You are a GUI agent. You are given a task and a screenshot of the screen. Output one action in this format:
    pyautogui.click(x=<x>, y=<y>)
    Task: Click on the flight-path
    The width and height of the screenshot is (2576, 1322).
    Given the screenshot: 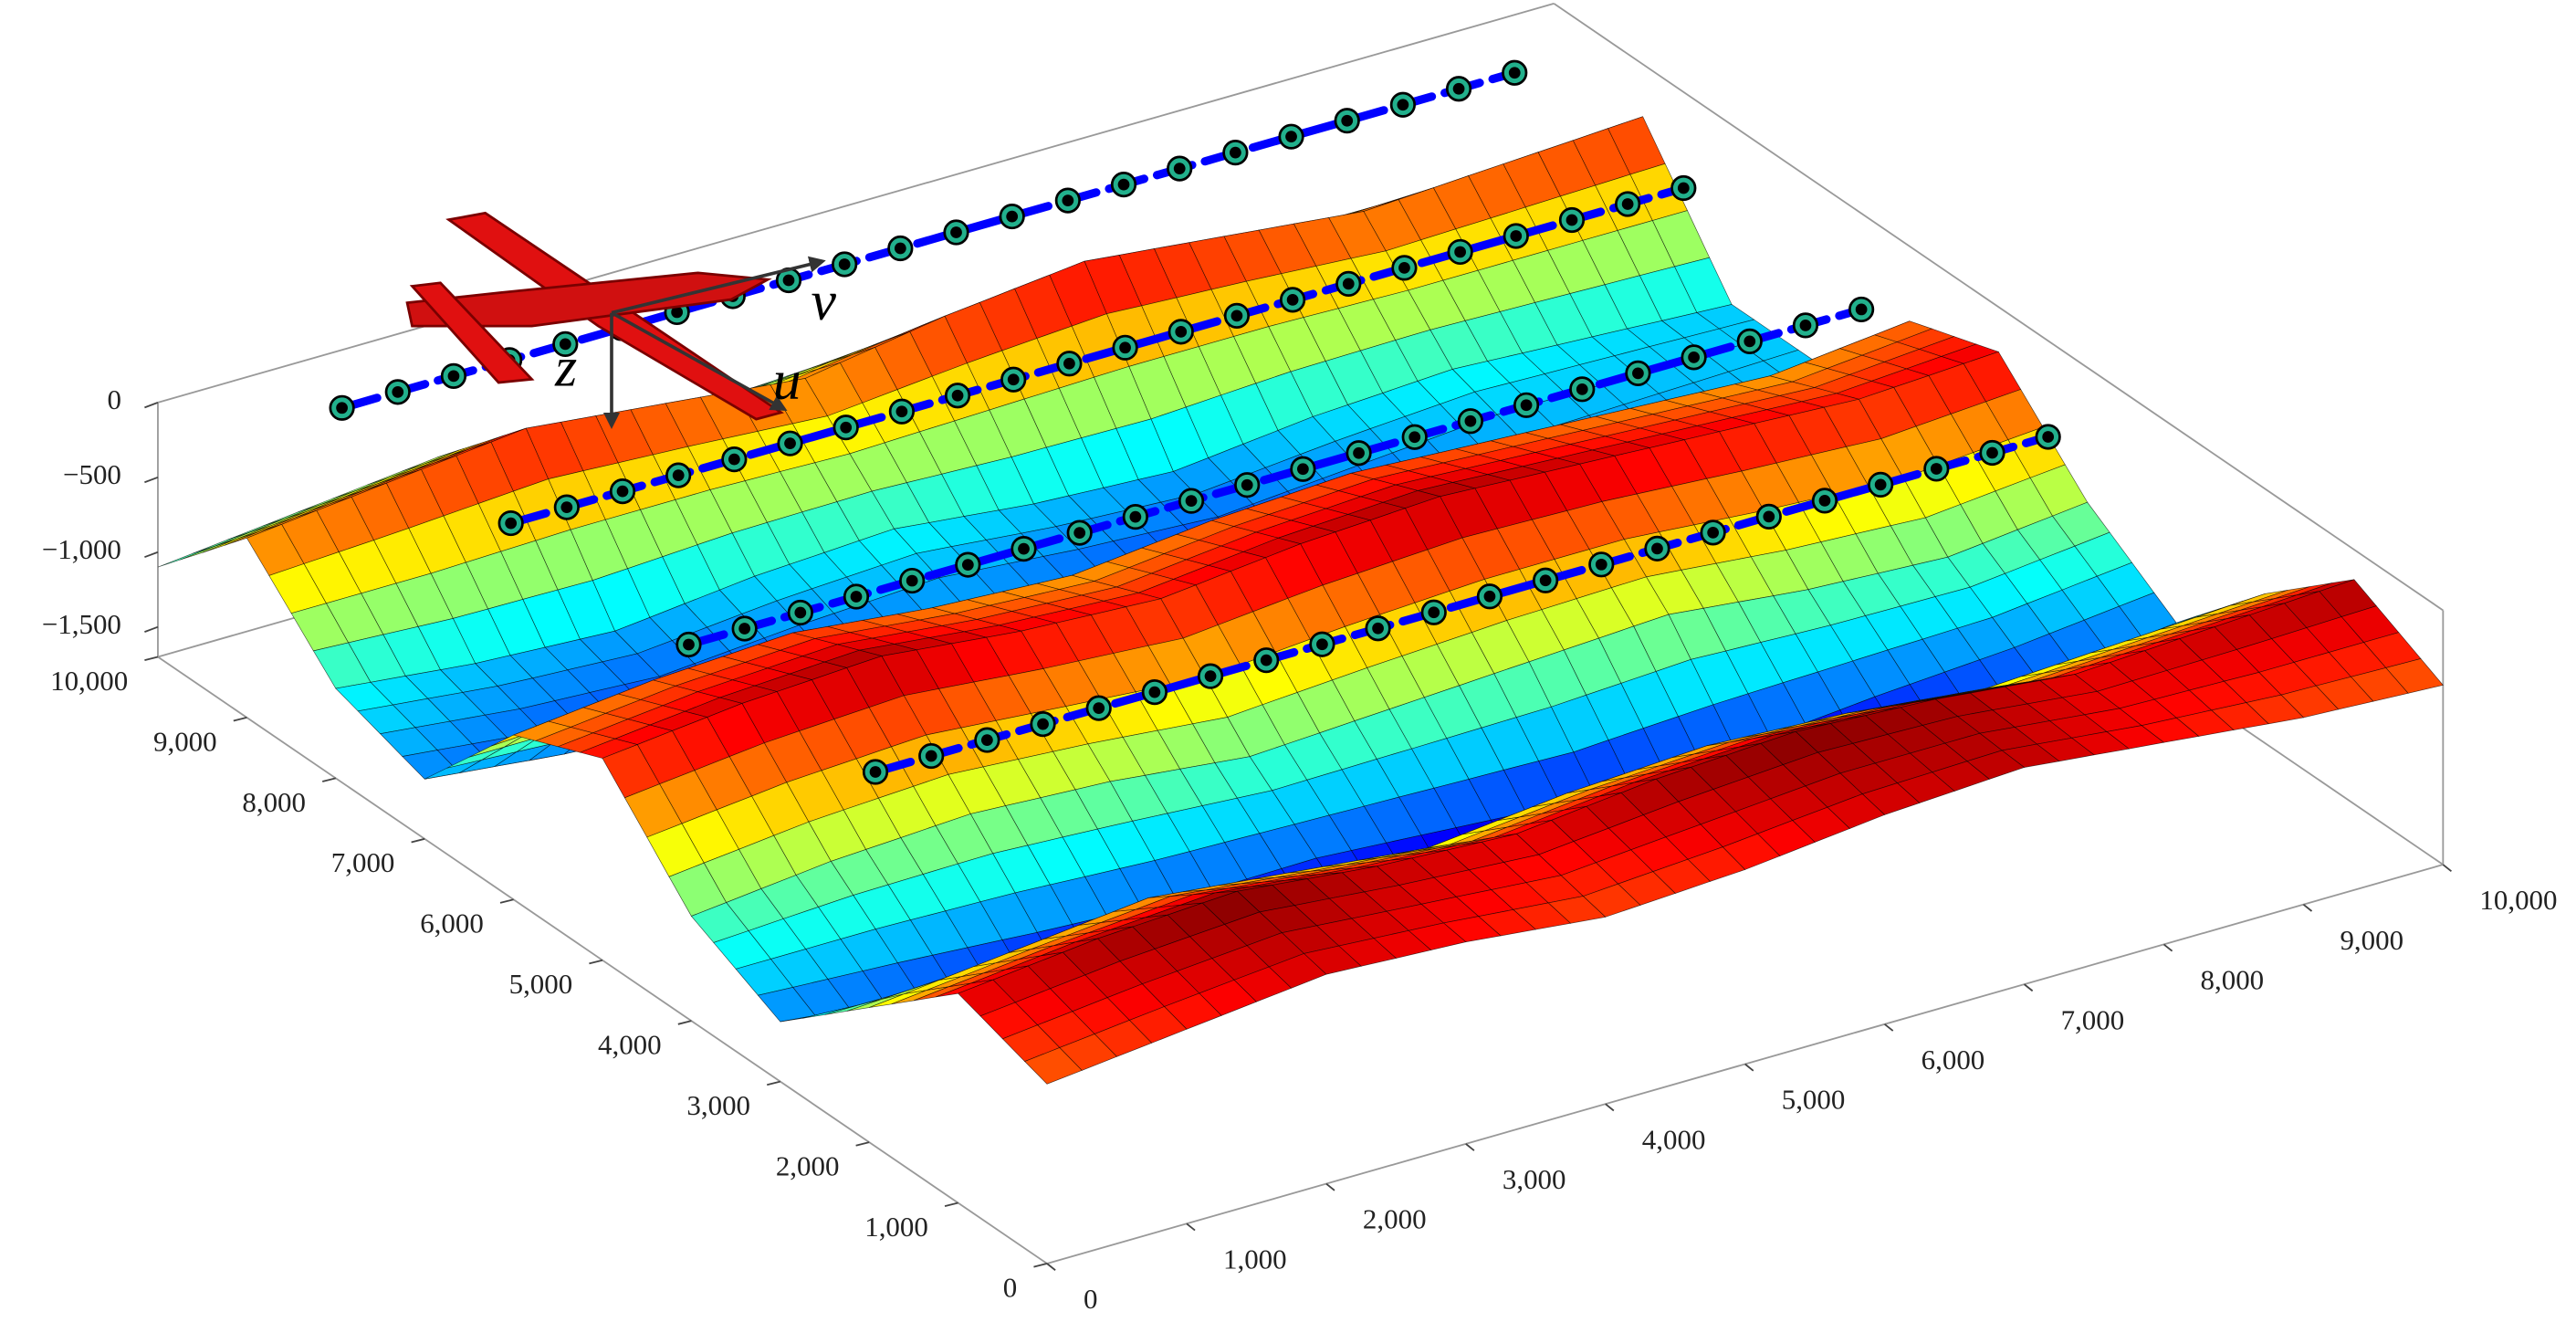 What is the action you would take?
    pyautogui.click(x=1462, y=604)
    